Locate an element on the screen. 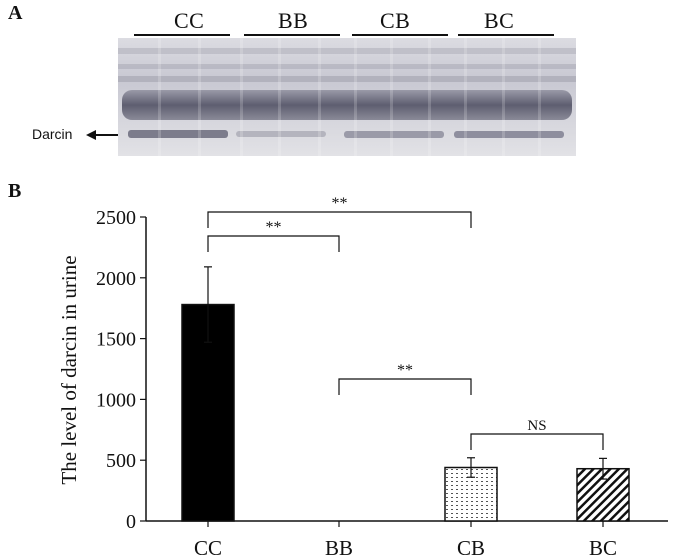 The width and height of the screenshot is (675, 559). error-bar-cc is located at coordinates (208, 304).